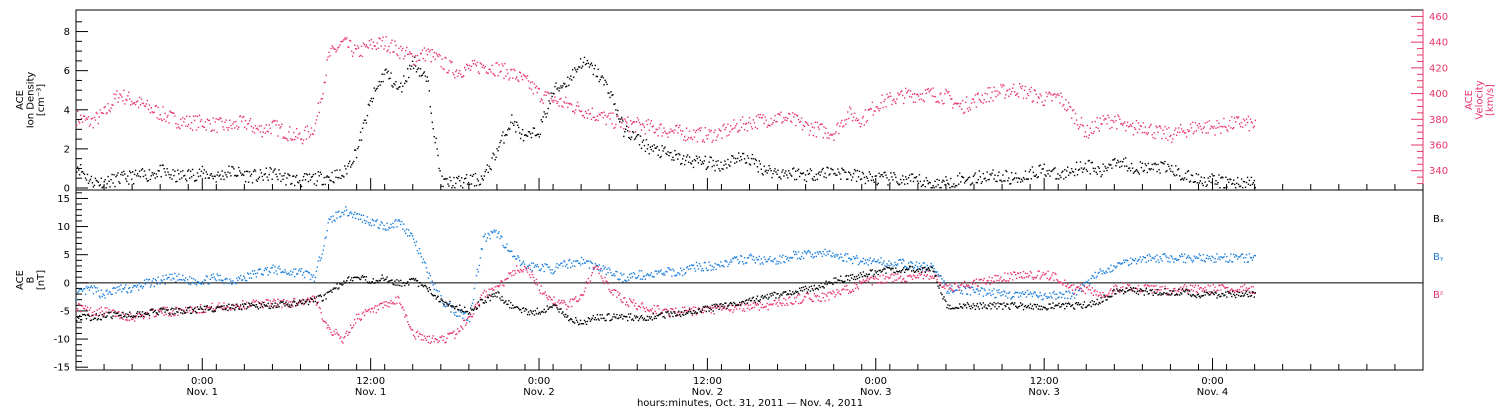  Describe the element at coordinates (1438, 171) in the screenshot. I see `velocity-tick-label: 340` at that location.